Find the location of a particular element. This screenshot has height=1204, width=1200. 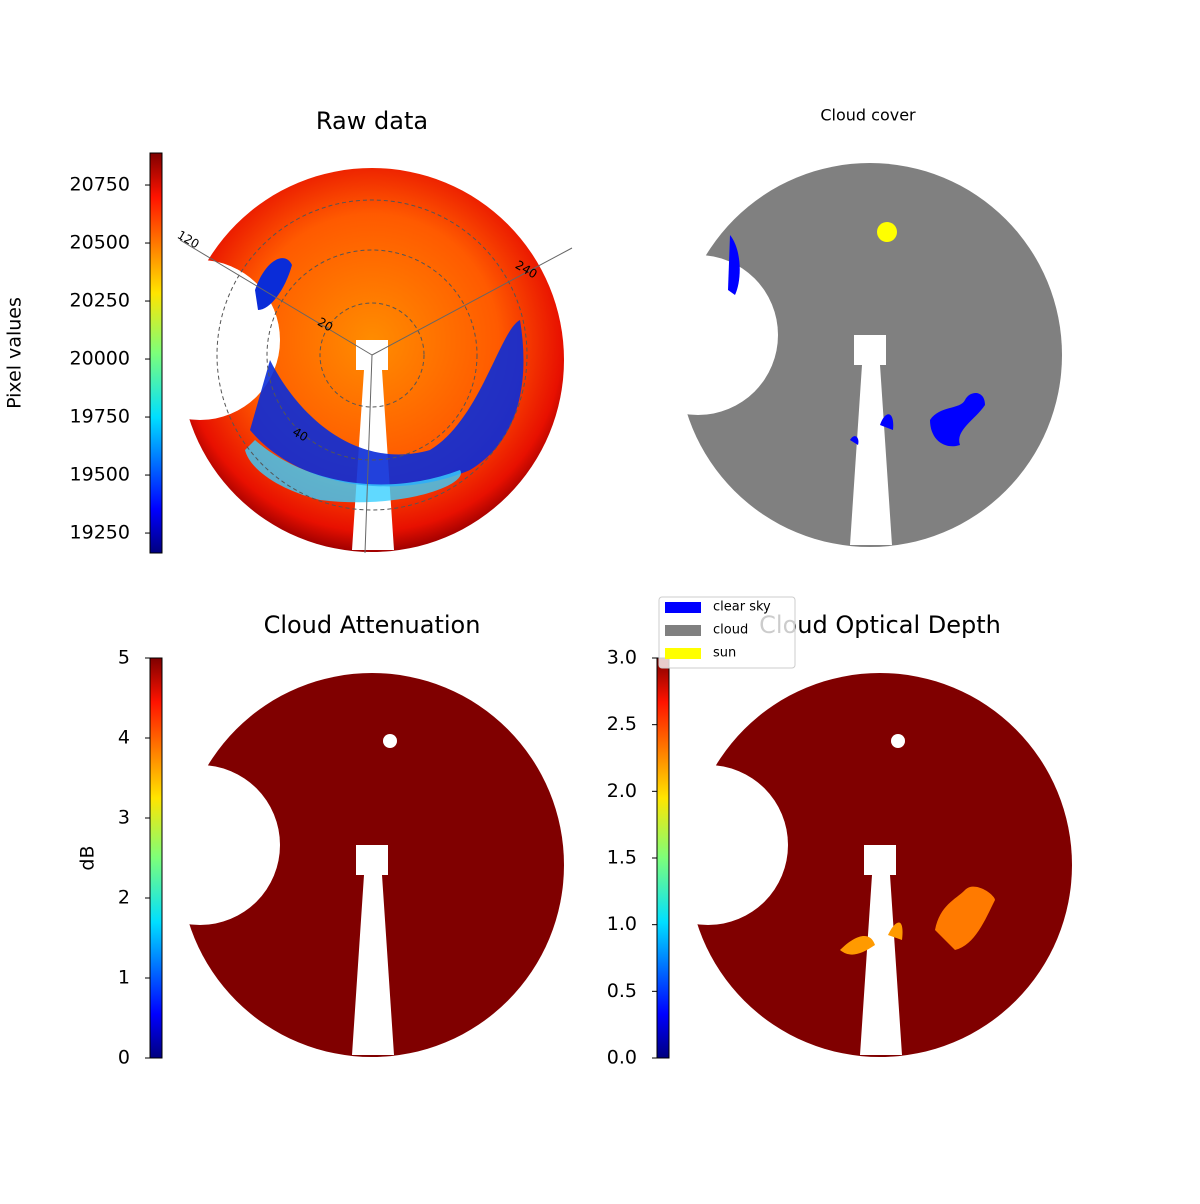

polar-ring is located at coordinates (372, 355).